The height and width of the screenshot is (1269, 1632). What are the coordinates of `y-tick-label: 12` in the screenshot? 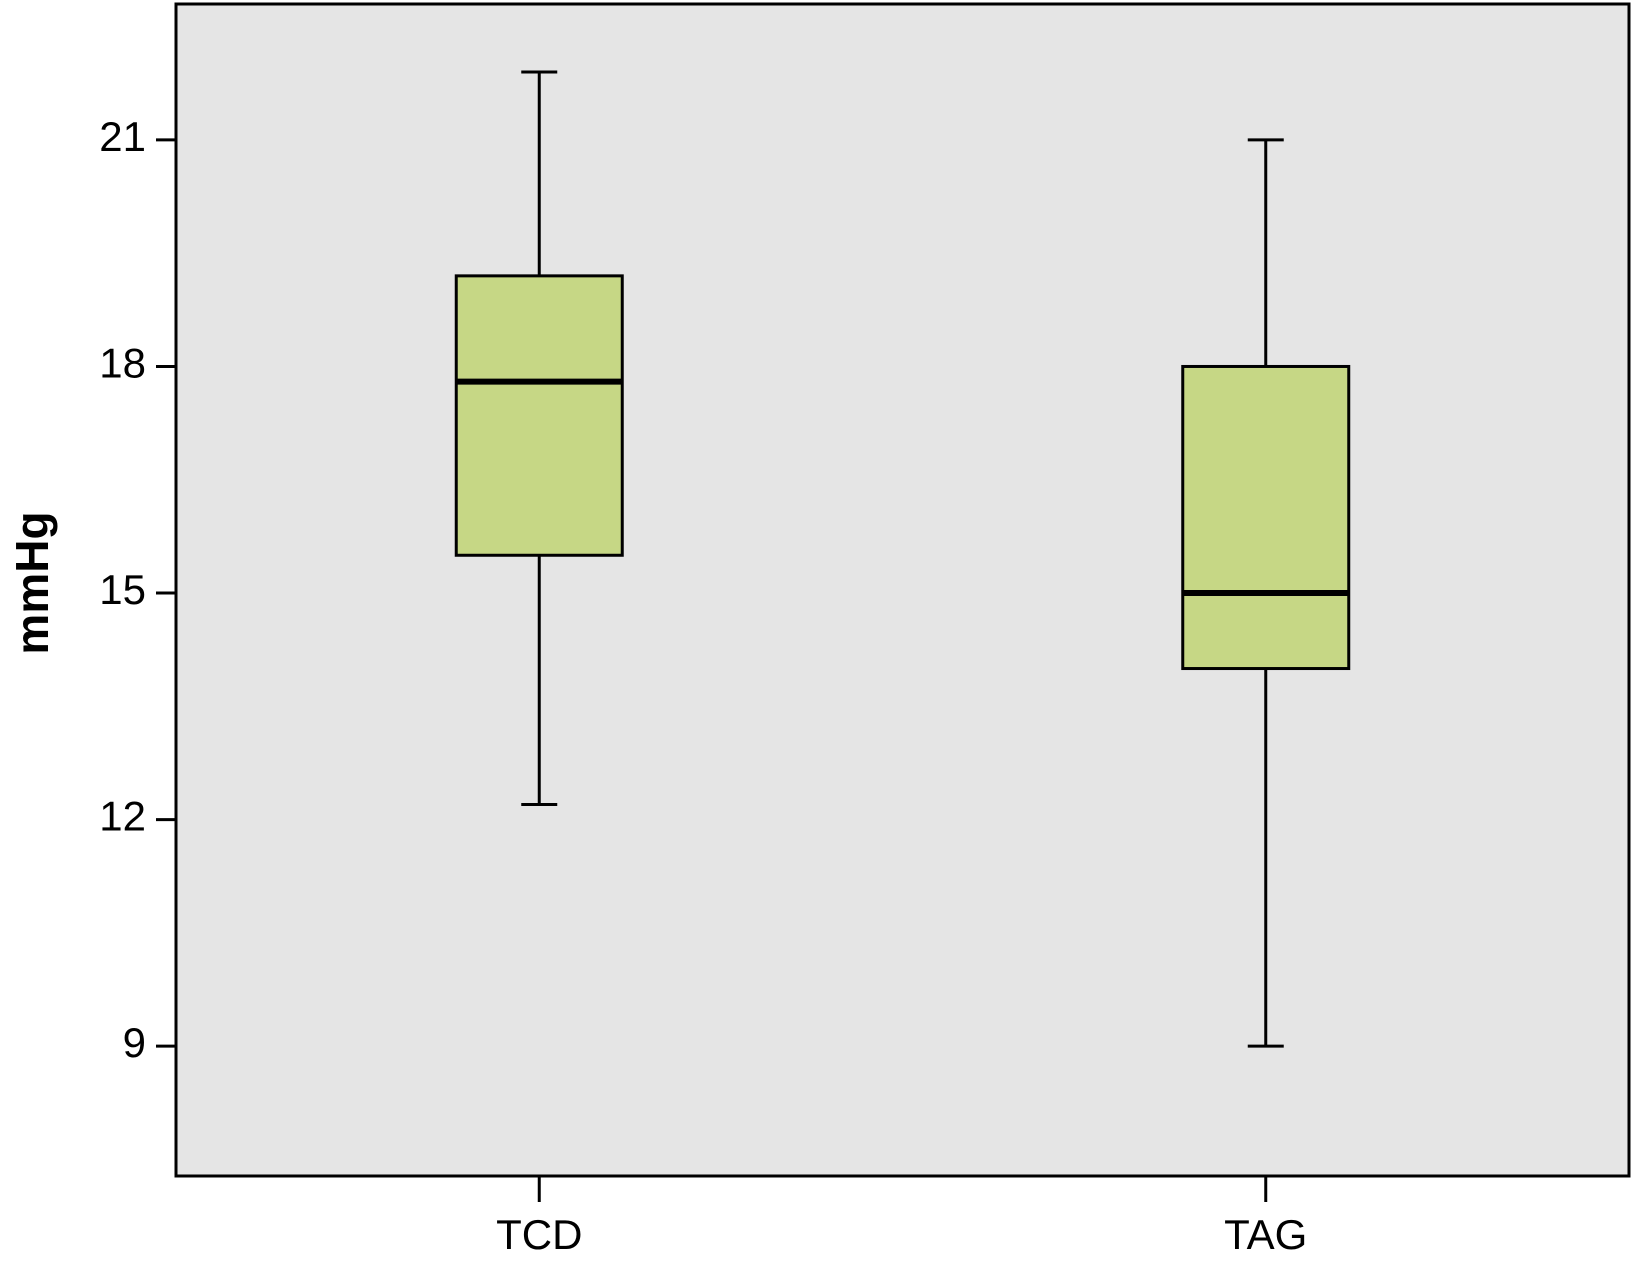 It's located at (122, 816).